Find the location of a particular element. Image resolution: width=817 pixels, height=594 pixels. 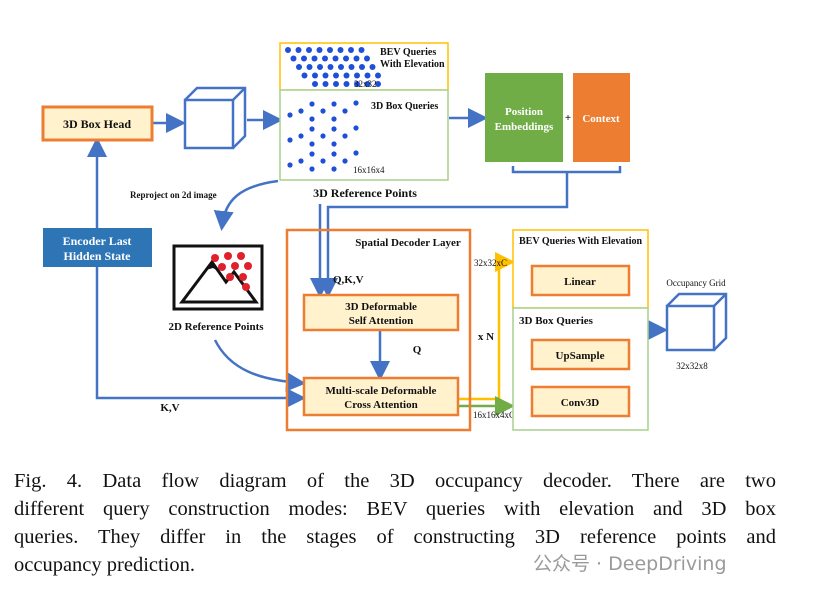

svg-text: 16x16x4 is located at coordinates (369, 170).